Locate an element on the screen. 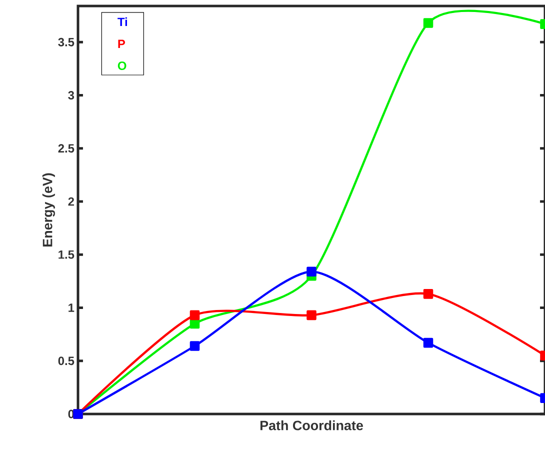  y-axis-title: Energy (eV) is located at coordinates (48, 209).